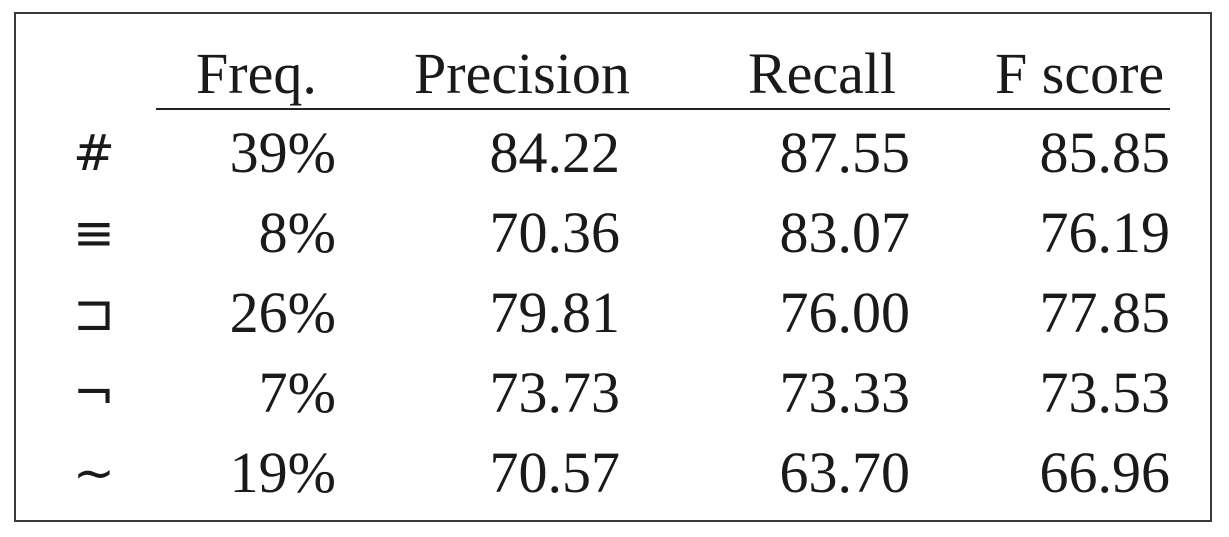 The height and width of the screenshot is (537, 1229). What do you see at coordinates (297, 392) in the screenshot?
I see `cell-freq: 7%` at bounding box center [297, 392].